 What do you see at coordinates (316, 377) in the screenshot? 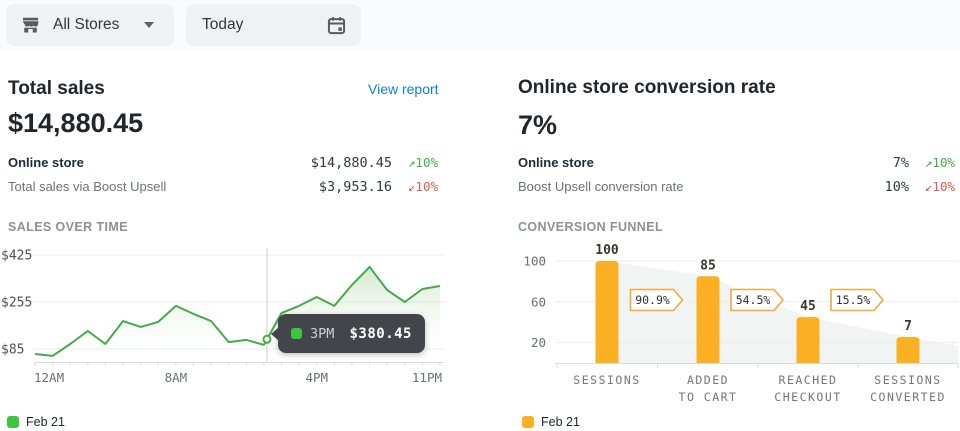
I see `svg-text: 4PM` at bounding box center [316, 377].